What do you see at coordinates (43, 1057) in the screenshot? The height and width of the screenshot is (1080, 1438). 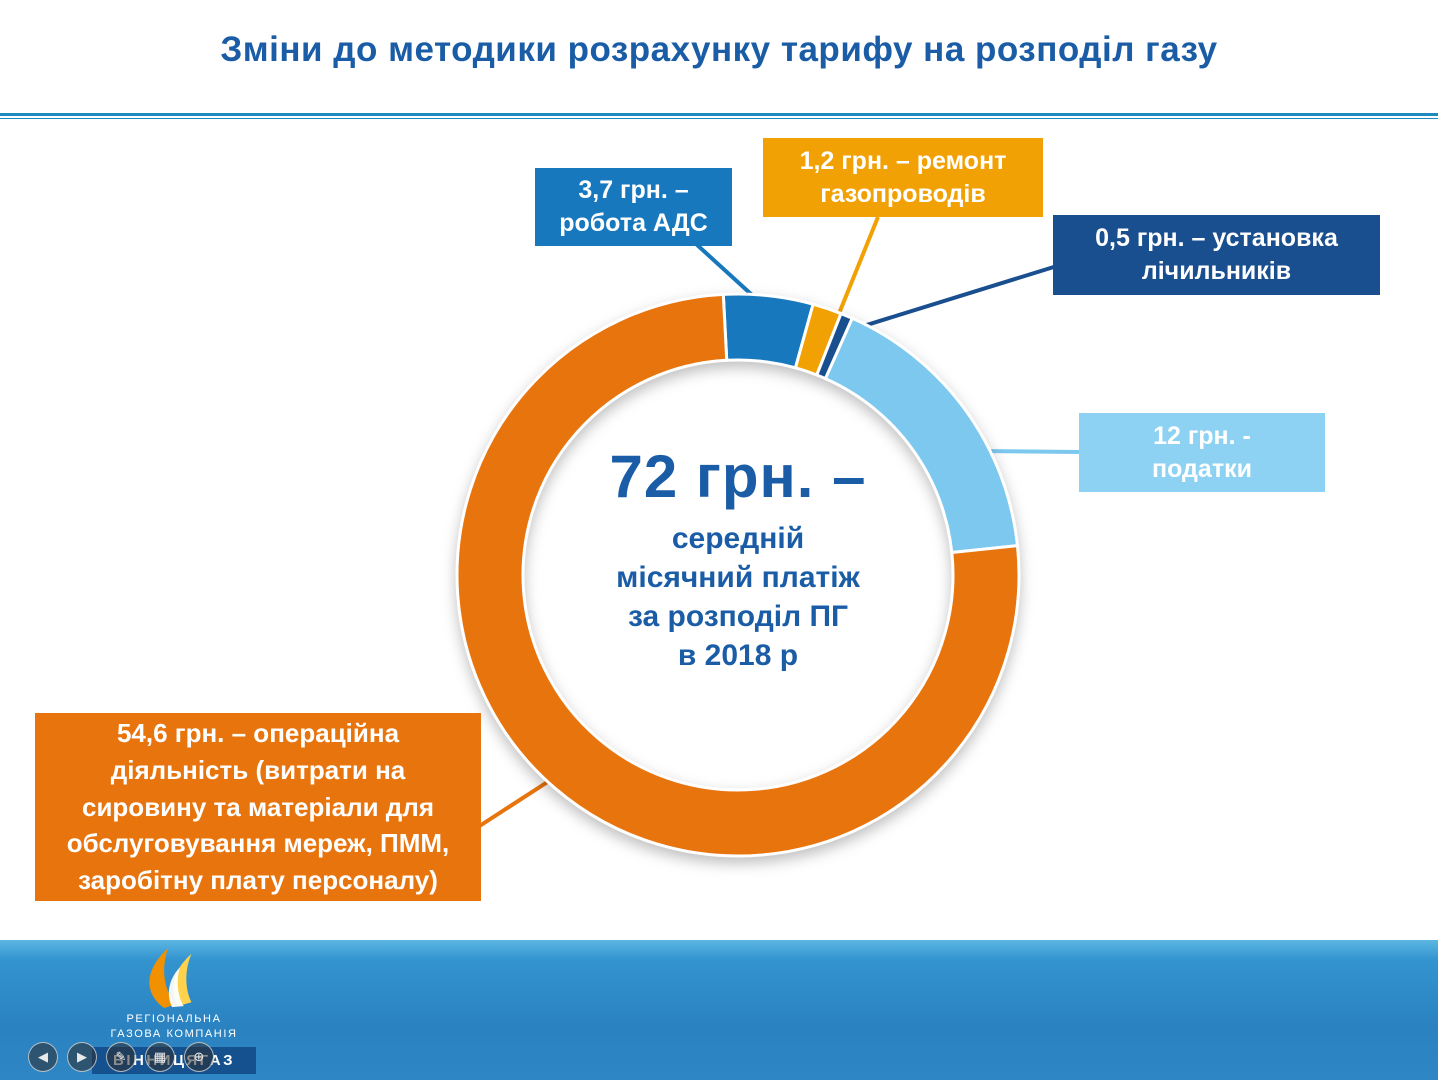 I see `prev-slide-button: ◀` at bounding box center [43, 1057].